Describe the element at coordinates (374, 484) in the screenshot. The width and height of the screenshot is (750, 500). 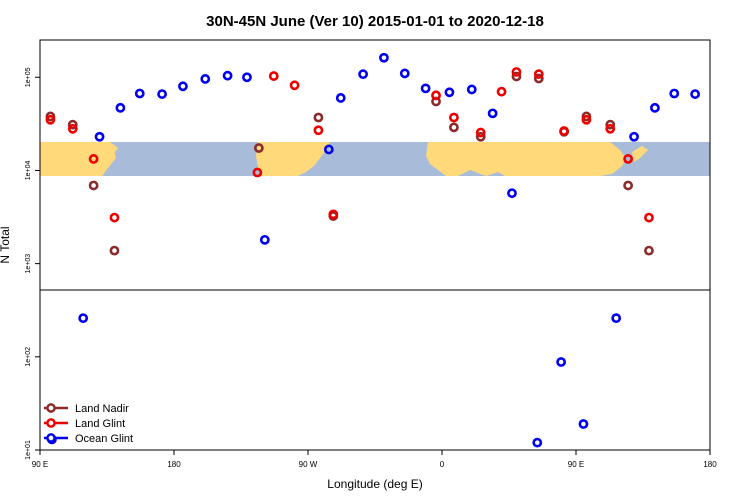
I see `x-axis-label: Longitude (deg E)` at that location.